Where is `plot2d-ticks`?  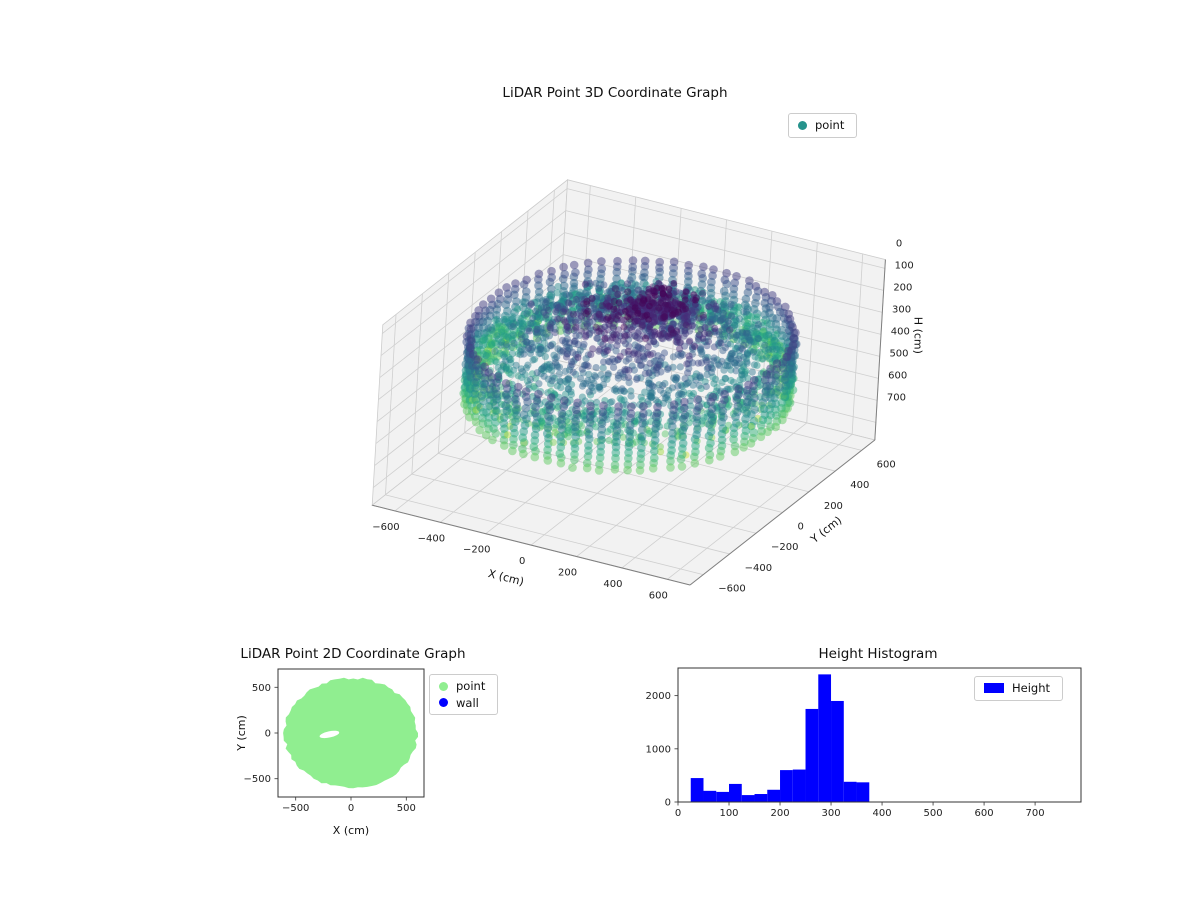 plot2d-ticks is located at coordinates (340, 743).